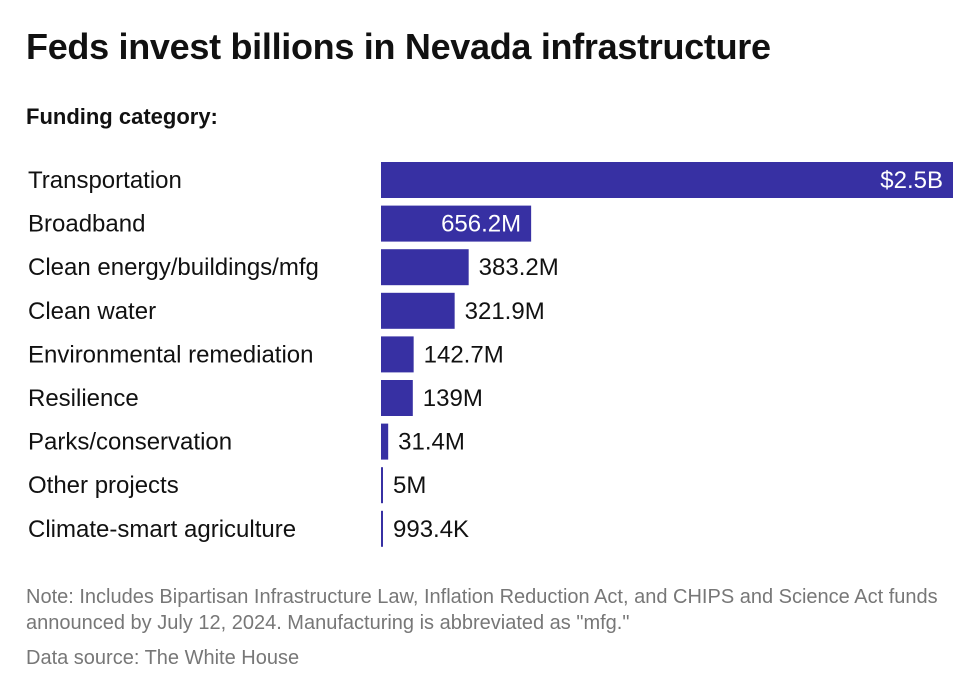 The height and width of the screenshot is (699, 980). Describe the element at coordinates (86, 224) in the screenshot. I see `category-label: Broadband` at that location.